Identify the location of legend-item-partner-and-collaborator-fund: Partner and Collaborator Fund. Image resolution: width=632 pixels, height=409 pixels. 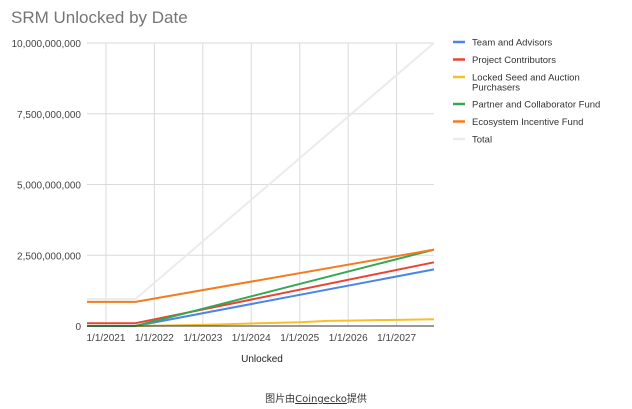
(526, 105).